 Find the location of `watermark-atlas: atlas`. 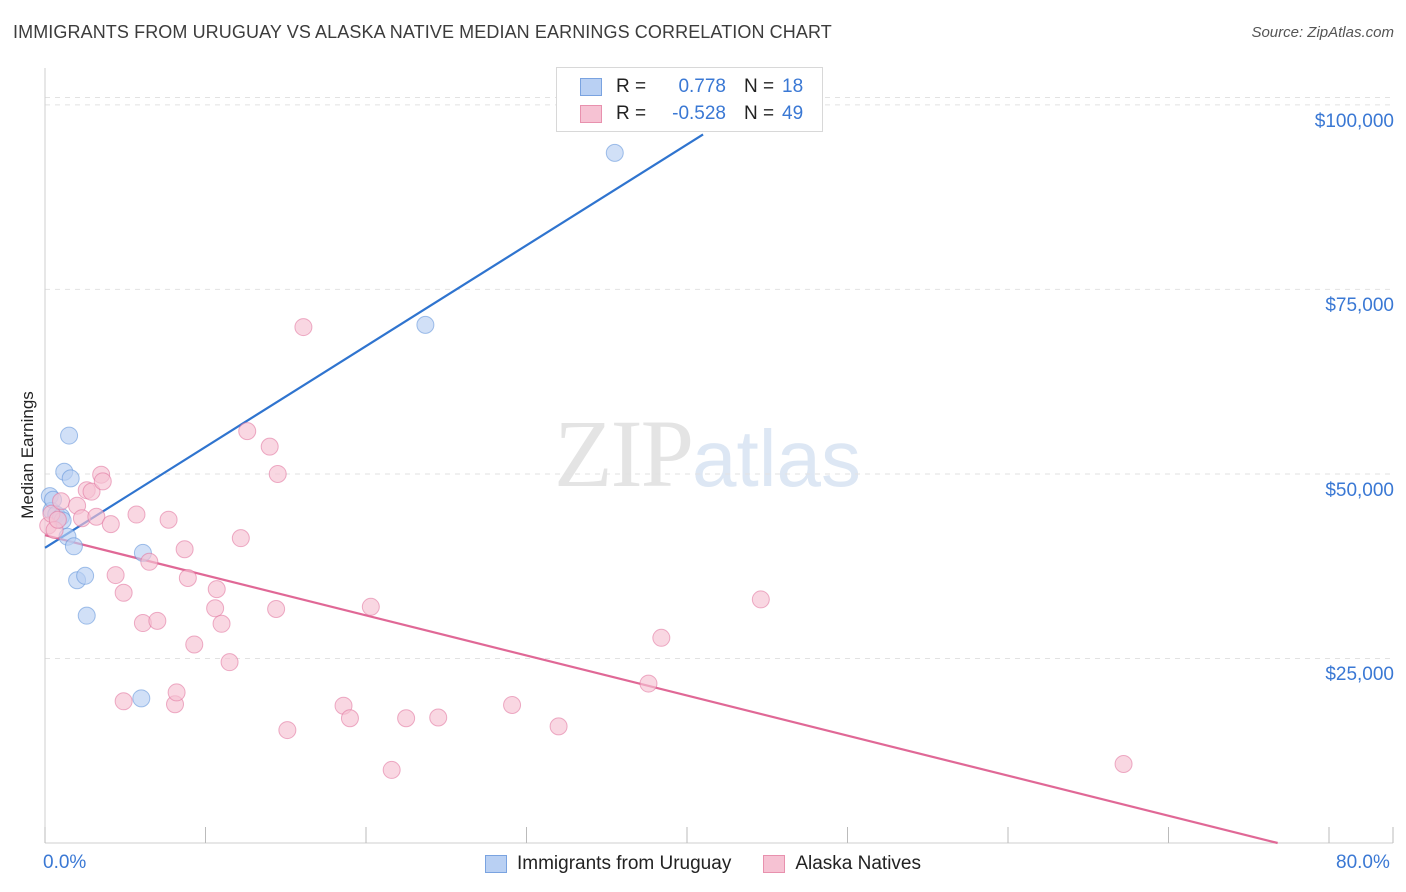

watermark-atlas: atlas is located at coordinates (776, 458).